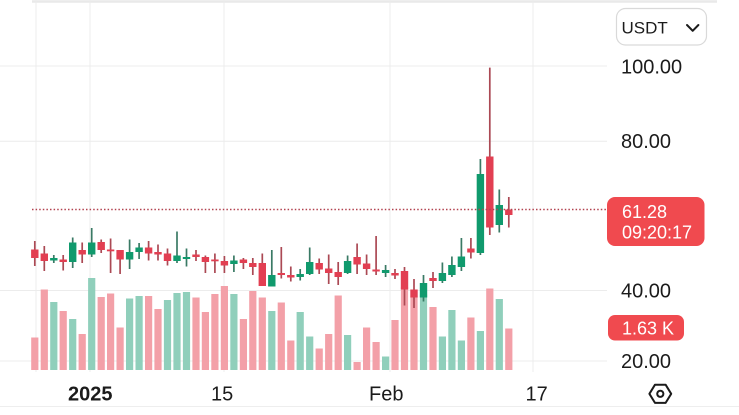 The width and height of the screenshot is (739, 415). I want to click on svg-text: 2025, so click(90, 395).